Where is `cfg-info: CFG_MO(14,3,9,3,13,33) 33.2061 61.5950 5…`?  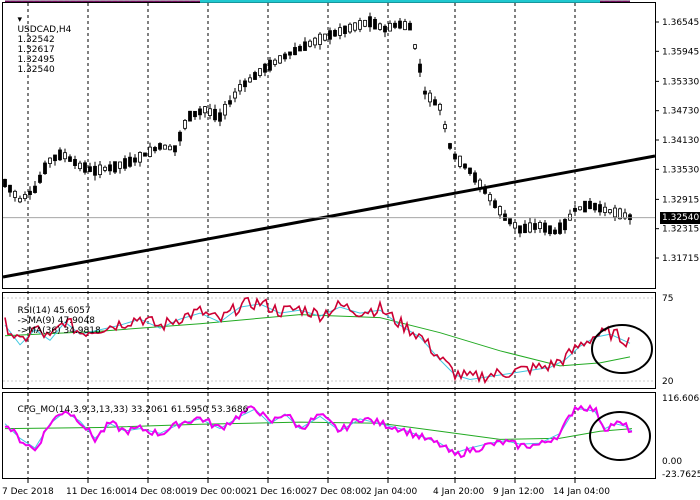
cfg-info: CFG_MO(14,3,9,3,13,33) 33.2061 61.5950 5… is located at coordinates (127, 410).